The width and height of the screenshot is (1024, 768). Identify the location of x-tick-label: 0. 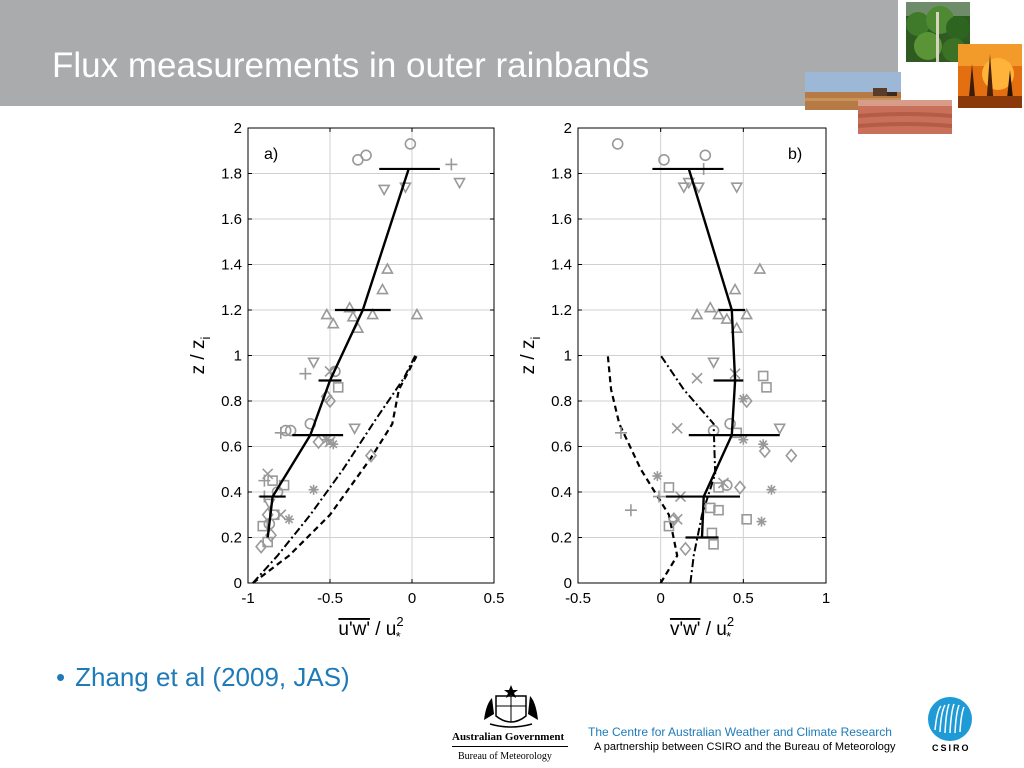
(412, 598).